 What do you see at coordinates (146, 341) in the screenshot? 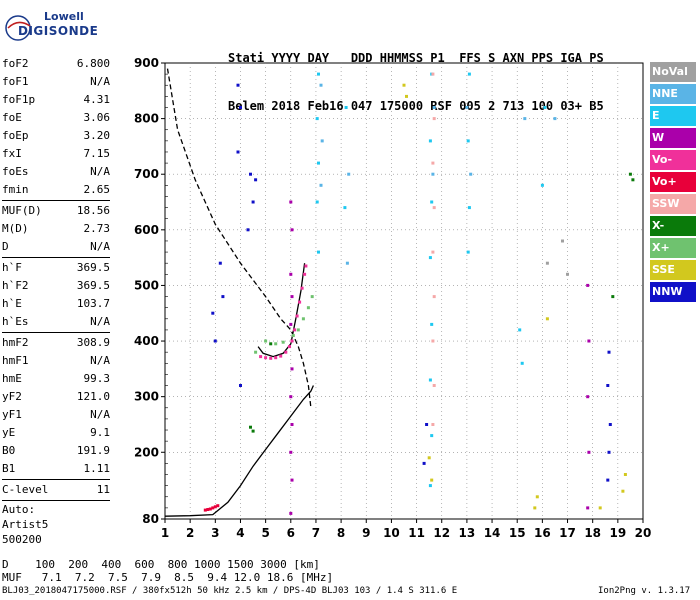
I see `y-tick-label: 400` at bounding box center [146, 341].